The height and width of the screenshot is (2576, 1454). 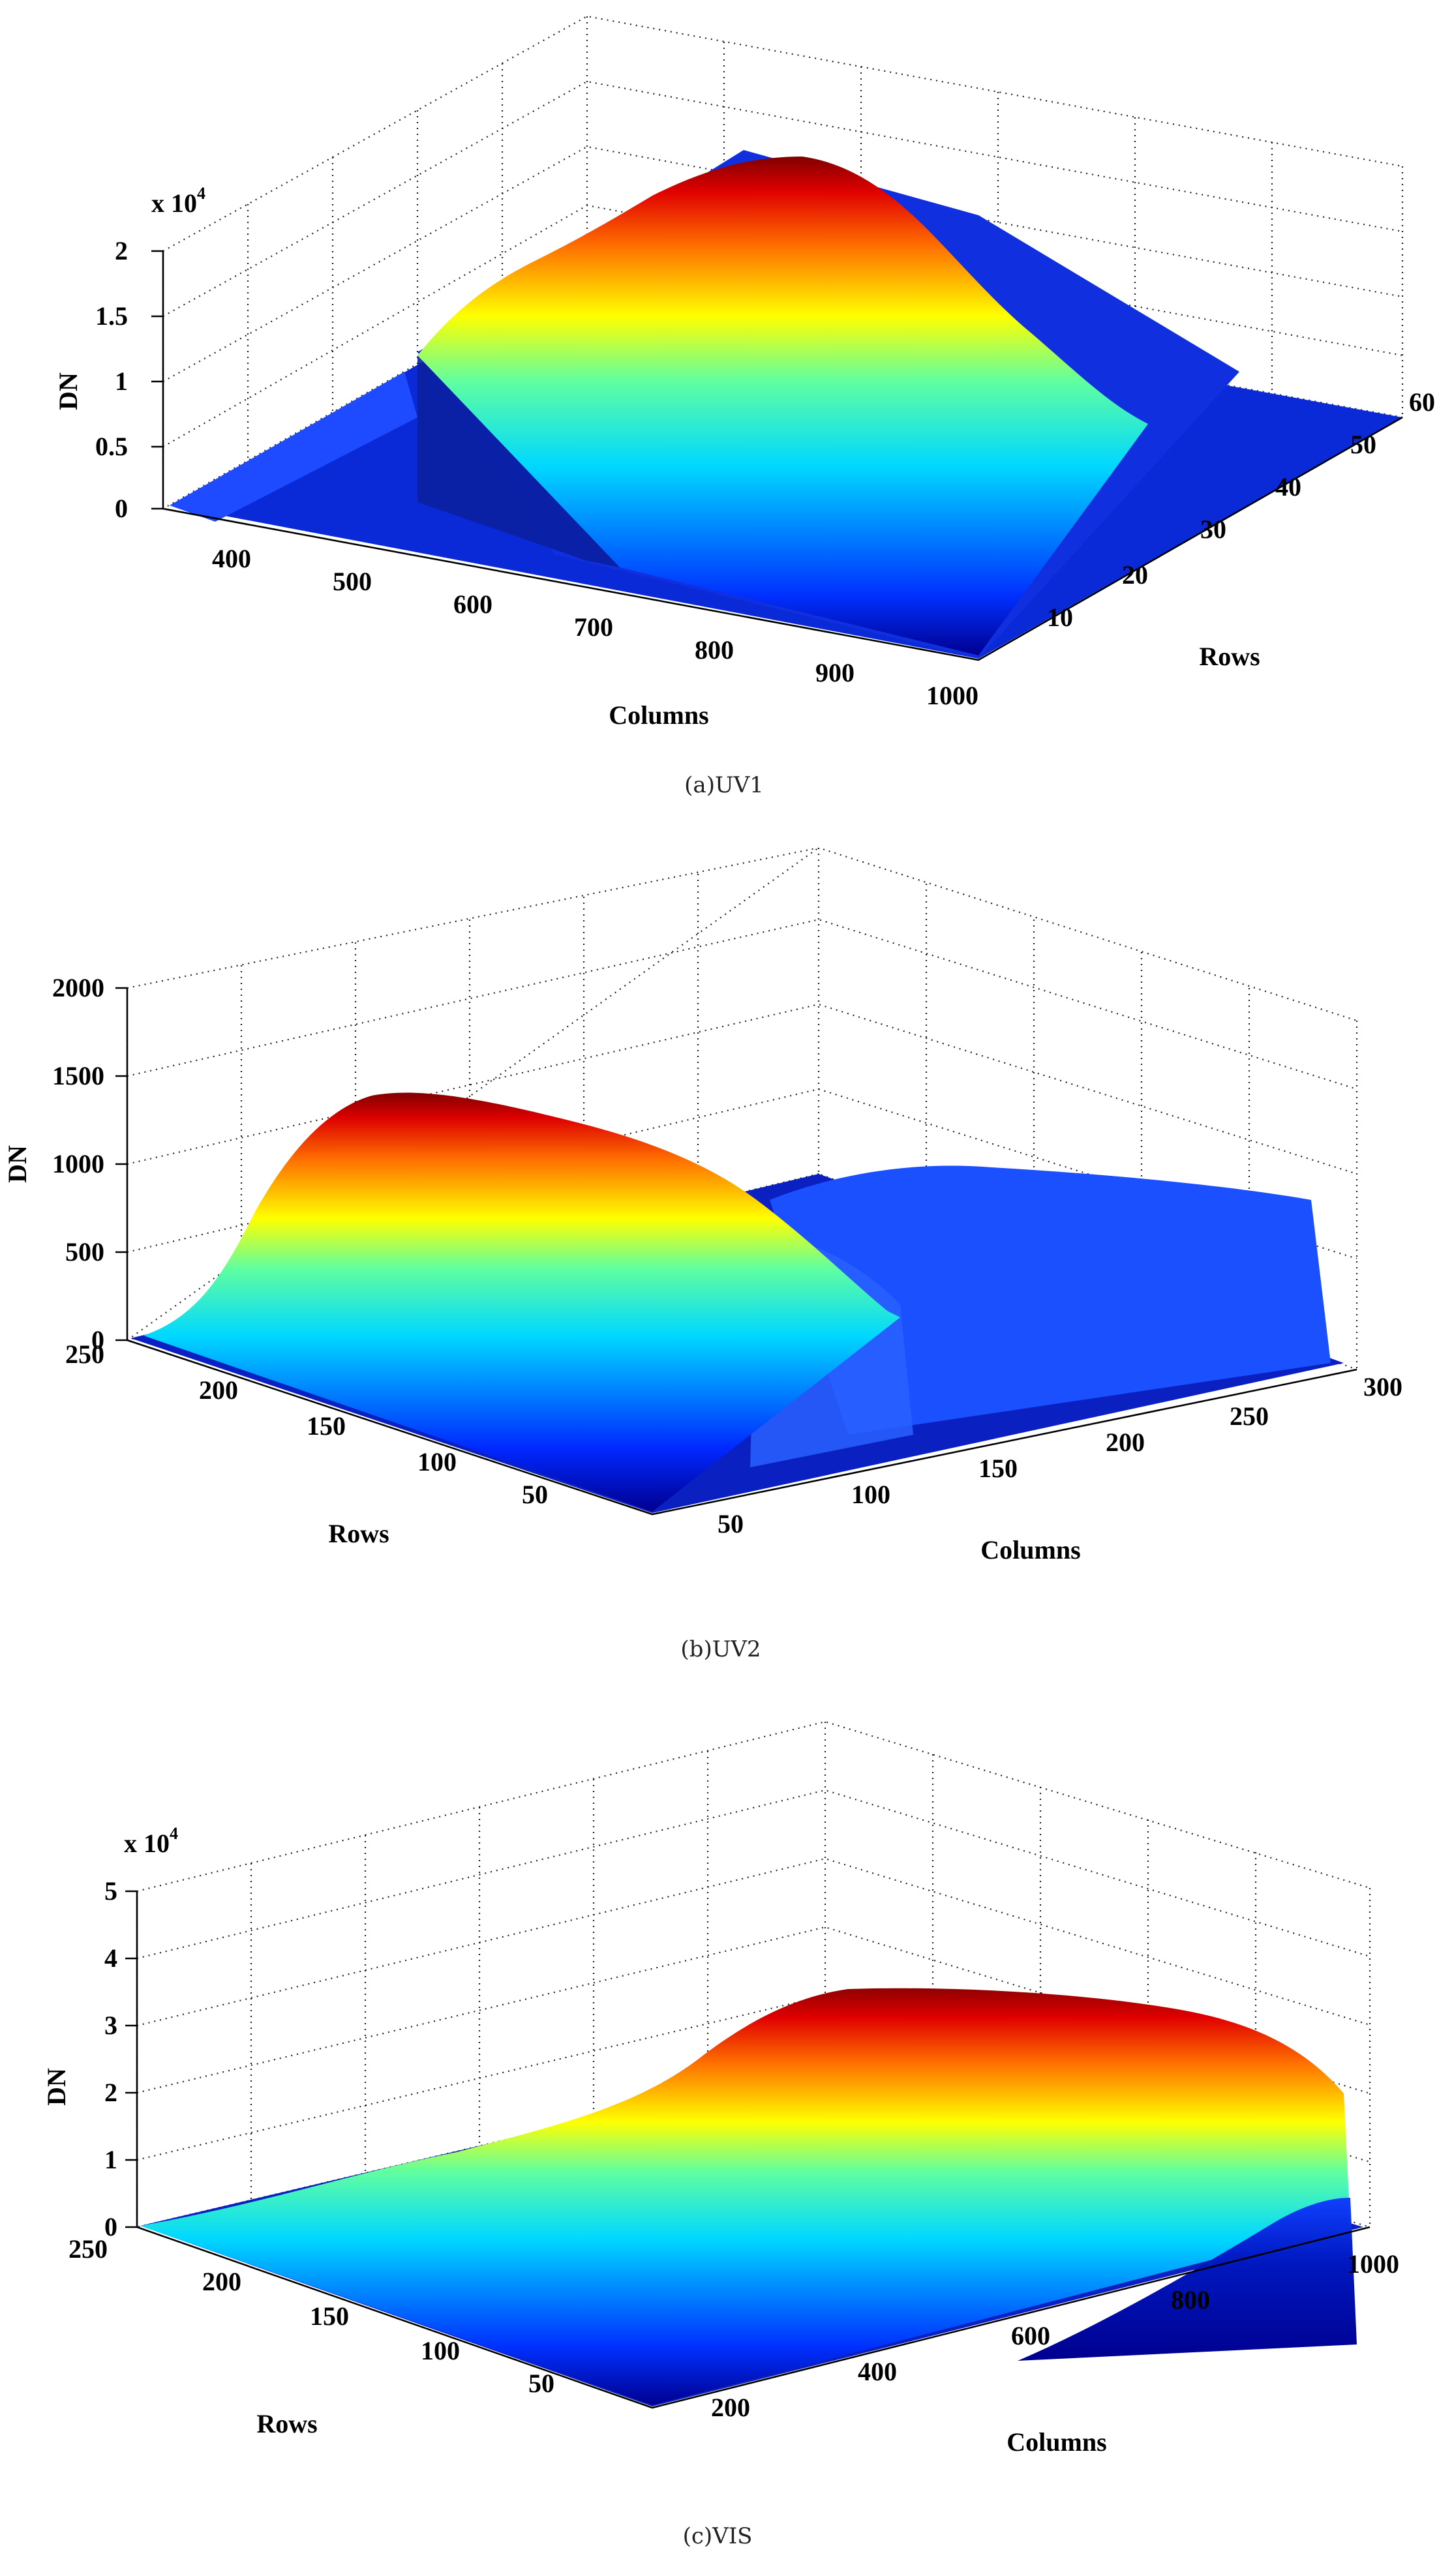 I want to click on x-tick-label: 700, so click(x=593, y=627).